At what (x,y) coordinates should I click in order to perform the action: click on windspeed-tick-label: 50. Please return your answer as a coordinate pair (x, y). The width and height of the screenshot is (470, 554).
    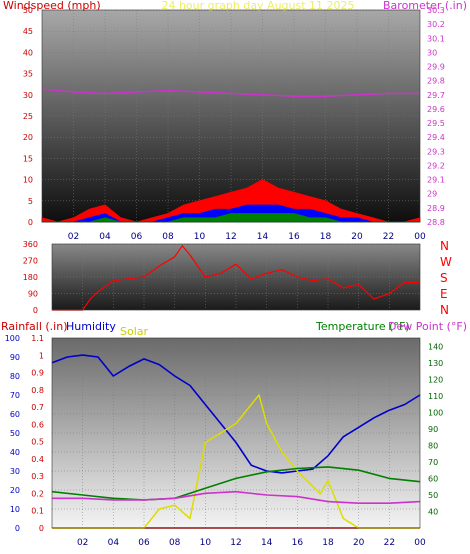
    Looking at the image, I should click on (28, 10).